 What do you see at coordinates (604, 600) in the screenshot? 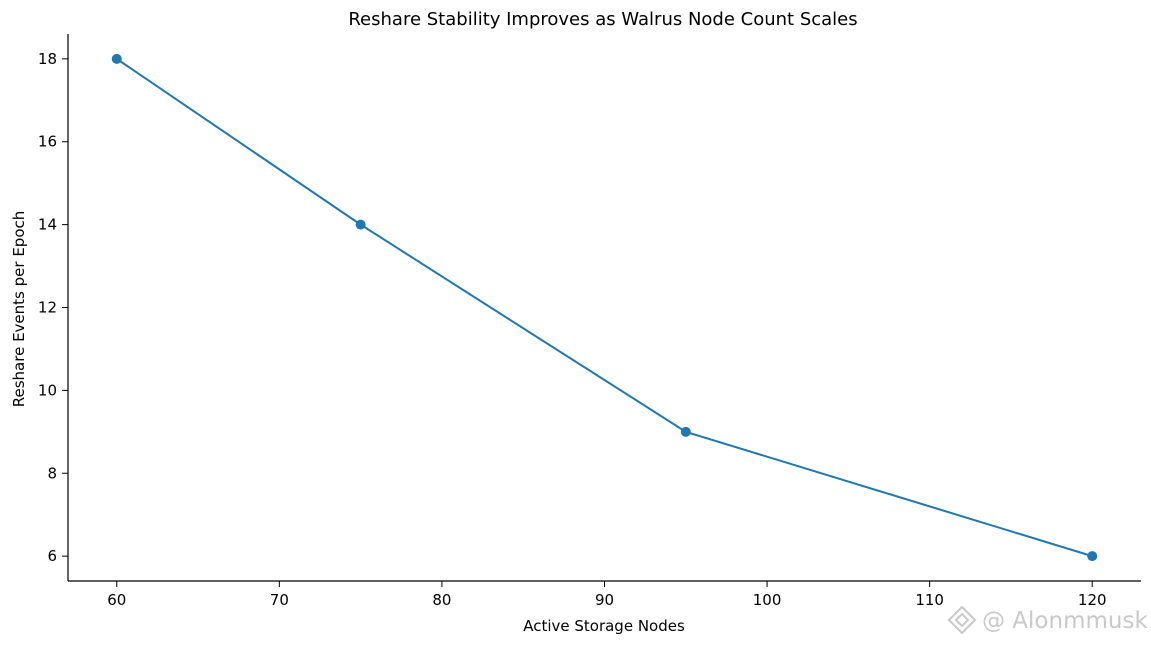
I see `x-tick-label: 90` at bounding box center [604, 600].